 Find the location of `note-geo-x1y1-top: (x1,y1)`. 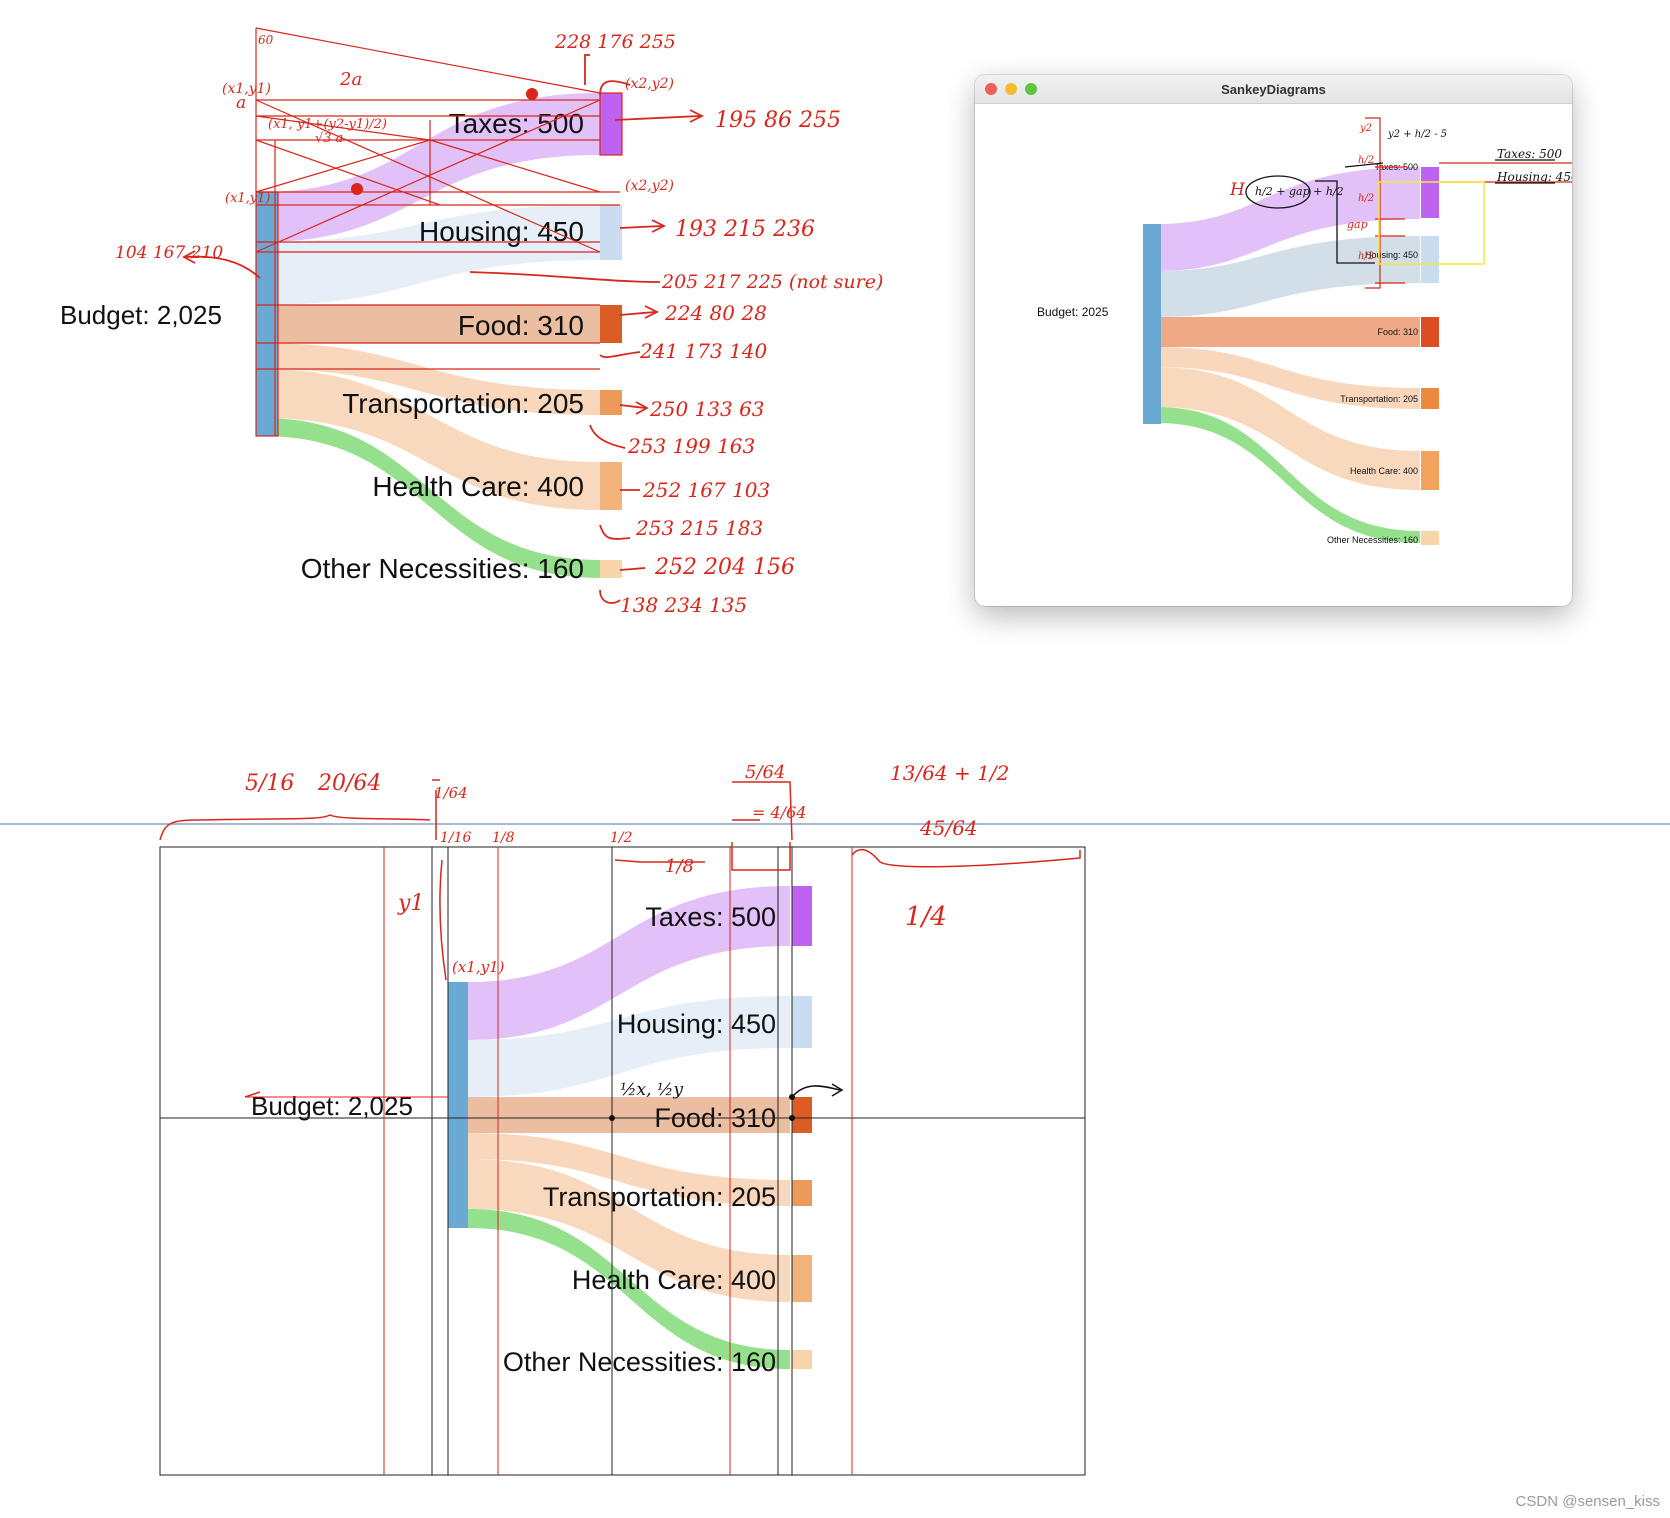

note-geo-x1y1-top: (x1,y1) is located at coordinates (246, 89).